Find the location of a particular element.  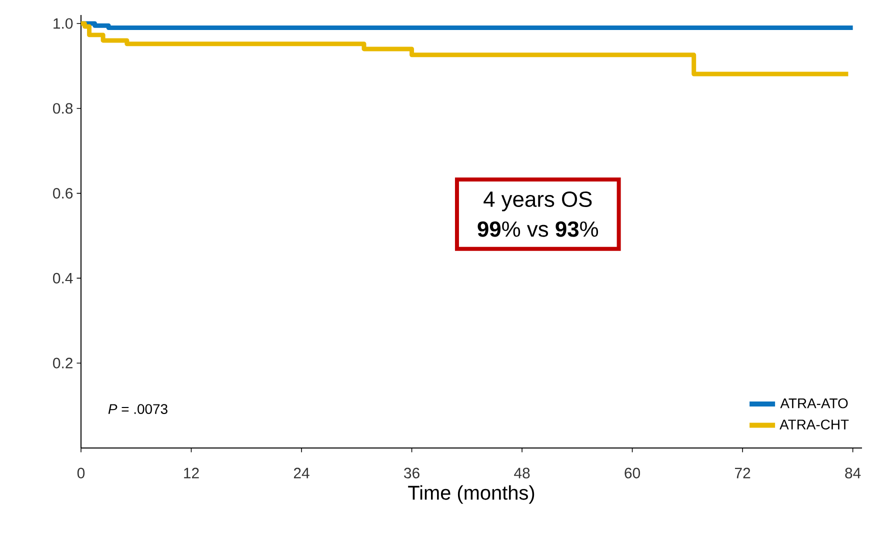

annotation: P = .0073 is located at coordinates (138, 409).